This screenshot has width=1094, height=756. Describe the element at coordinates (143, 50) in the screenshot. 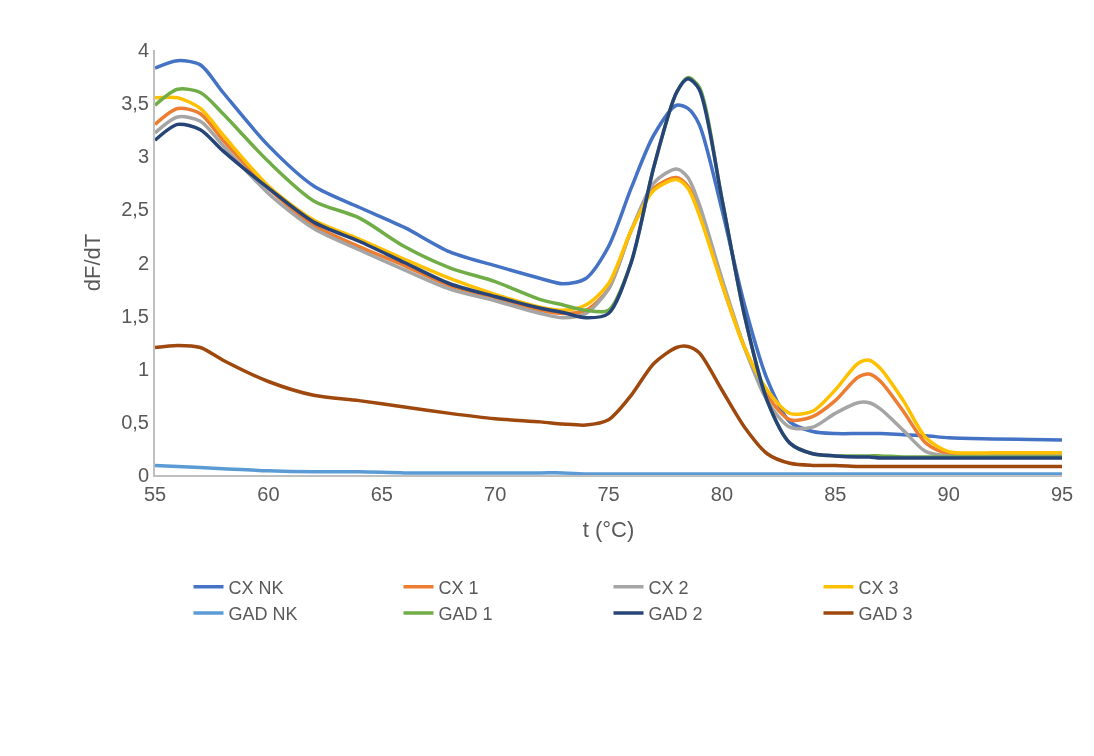

I see `y-tick-label: 4` at that location.